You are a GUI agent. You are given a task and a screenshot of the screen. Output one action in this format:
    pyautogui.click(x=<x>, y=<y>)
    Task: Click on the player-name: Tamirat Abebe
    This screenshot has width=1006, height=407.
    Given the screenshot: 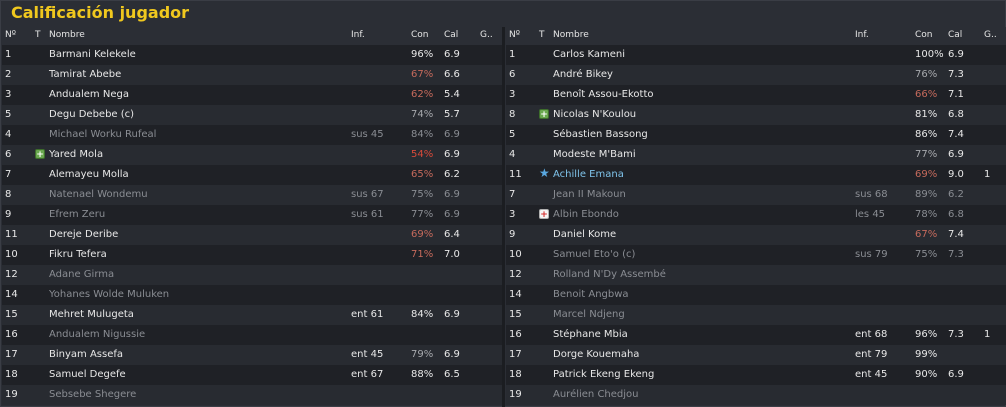 What is the action you would take?
    pyautogui.click(x=85, y=74)
    